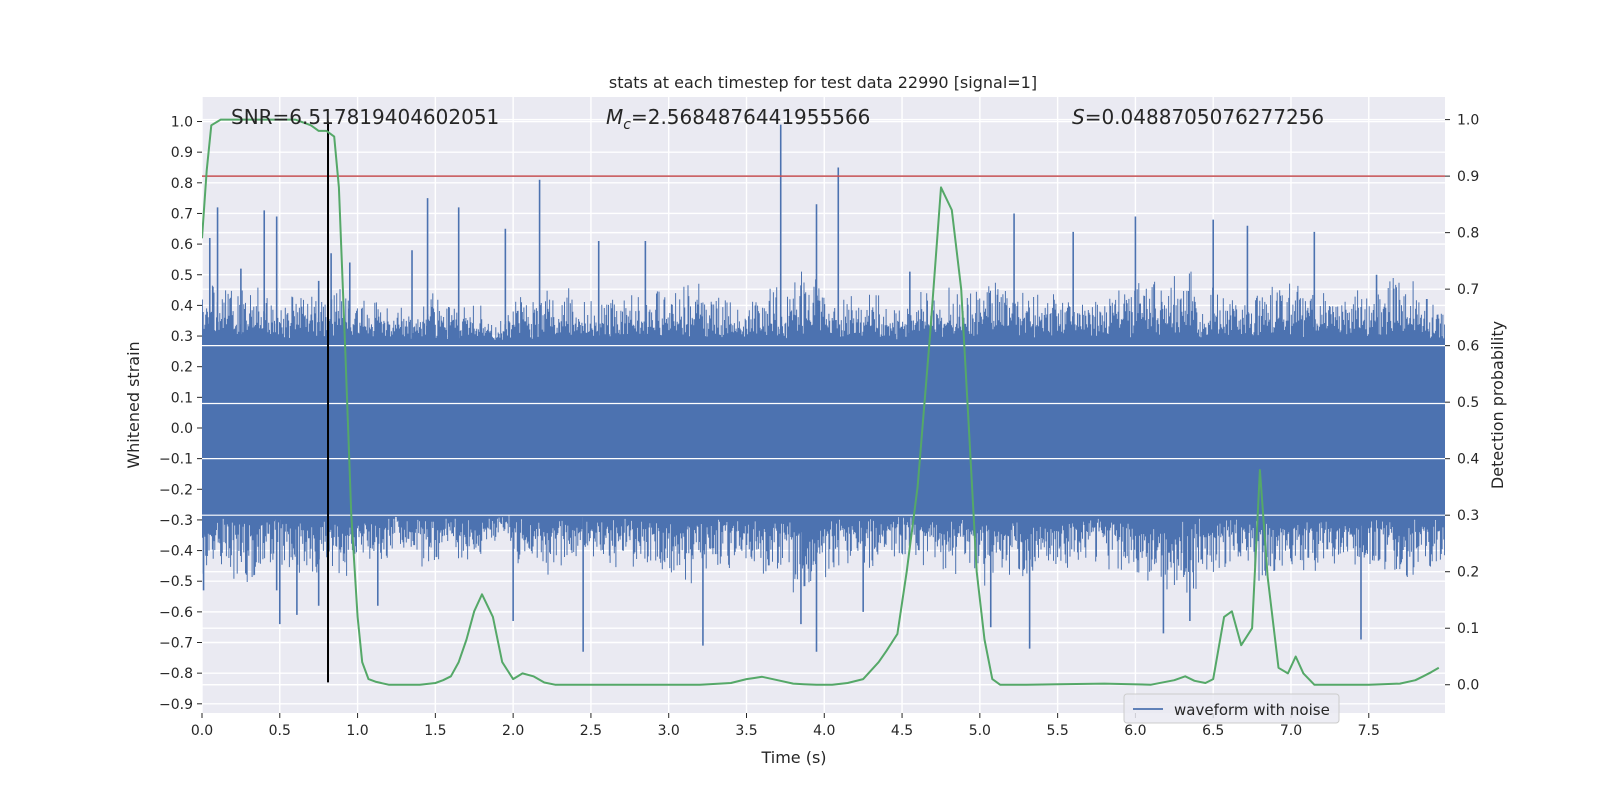  Describe the element at coordinates (1135, 731) in the screenshot. I see `x-tick-label: 6.0` at that location.